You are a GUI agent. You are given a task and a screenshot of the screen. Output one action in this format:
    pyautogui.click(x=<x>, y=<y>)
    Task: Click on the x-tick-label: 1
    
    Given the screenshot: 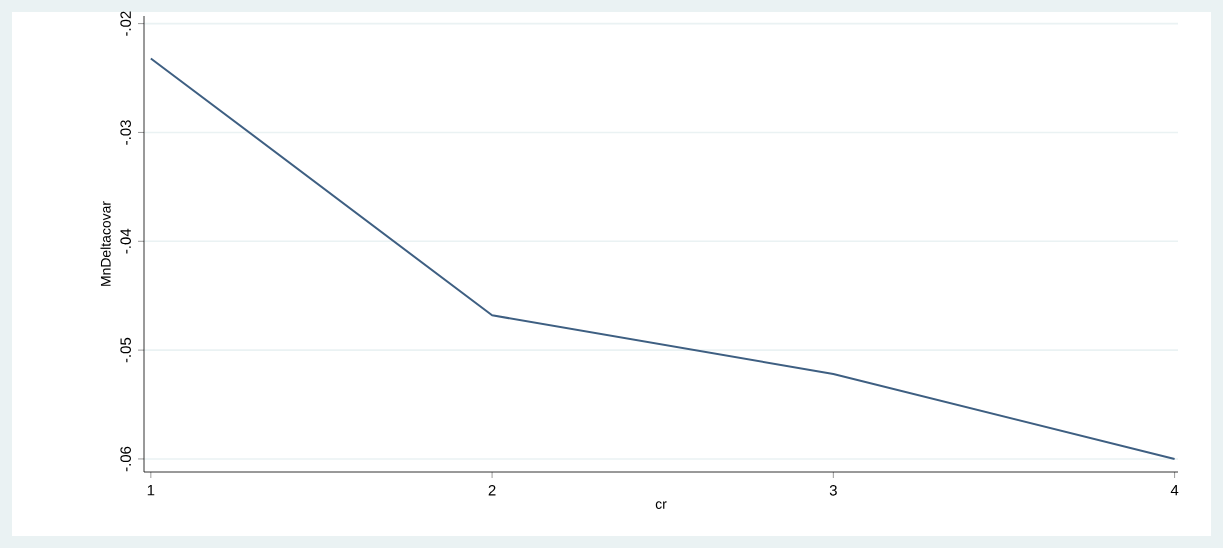 What is the action you would take?
    pyautogui.click(x=151, y=490)
    